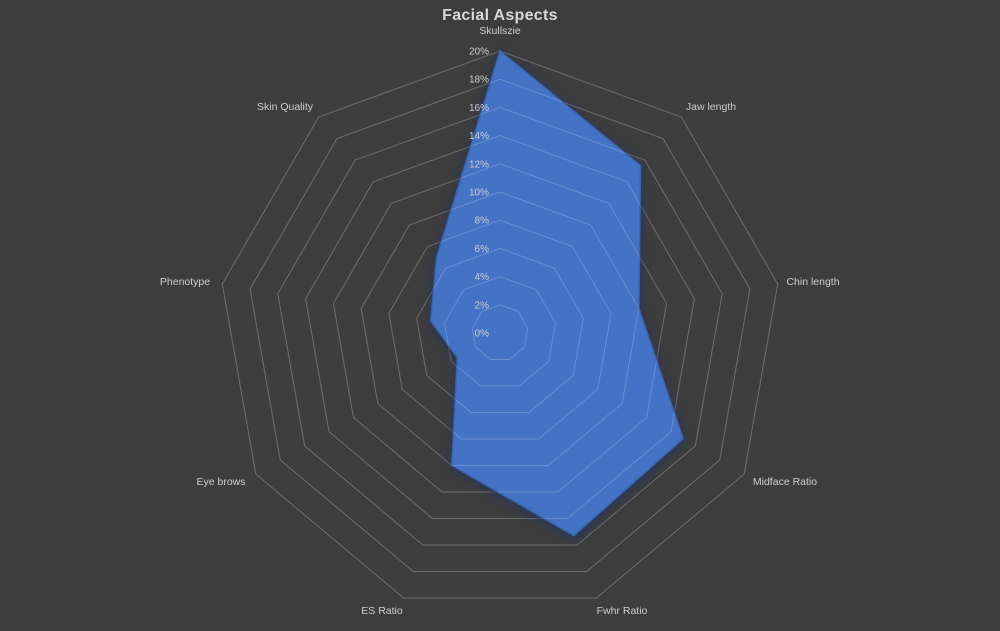 The width and height of the screenshot is (1000, 631). What do you see at coordinates (479, 136) in the screenshot?
I see `tick-label-14%: 14%` at bounding box center [479, 136].